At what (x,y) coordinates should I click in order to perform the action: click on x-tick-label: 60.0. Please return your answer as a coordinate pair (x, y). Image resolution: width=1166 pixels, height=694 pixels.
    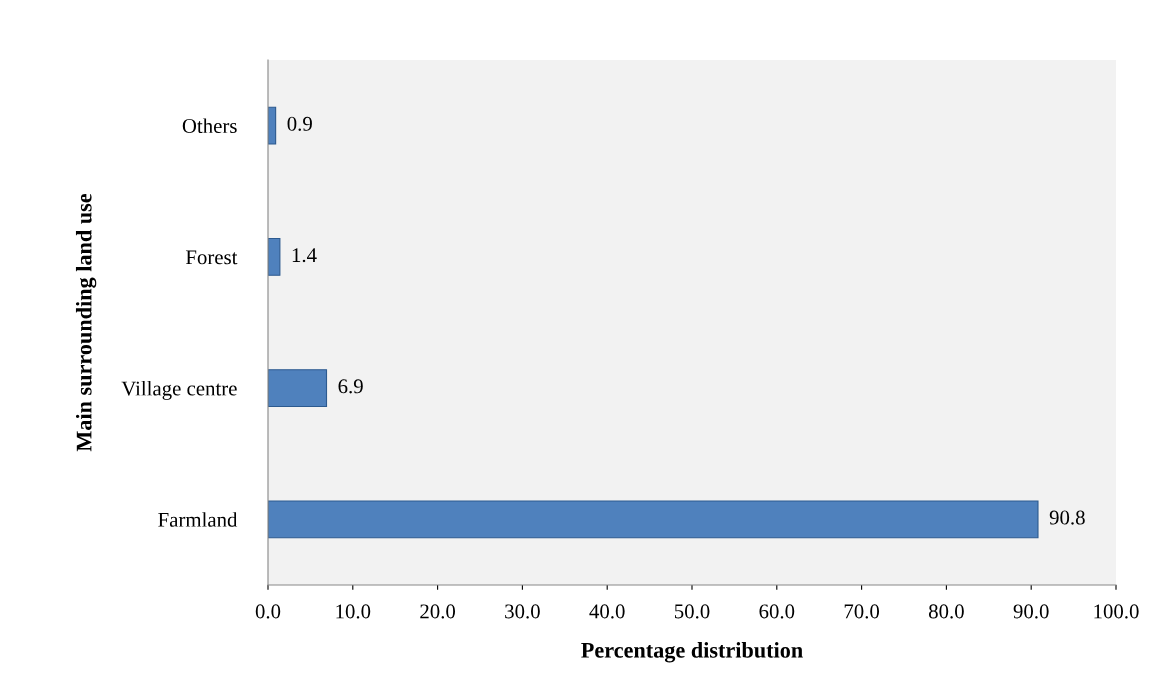
    Looking at the image, I should click on (777, 611).